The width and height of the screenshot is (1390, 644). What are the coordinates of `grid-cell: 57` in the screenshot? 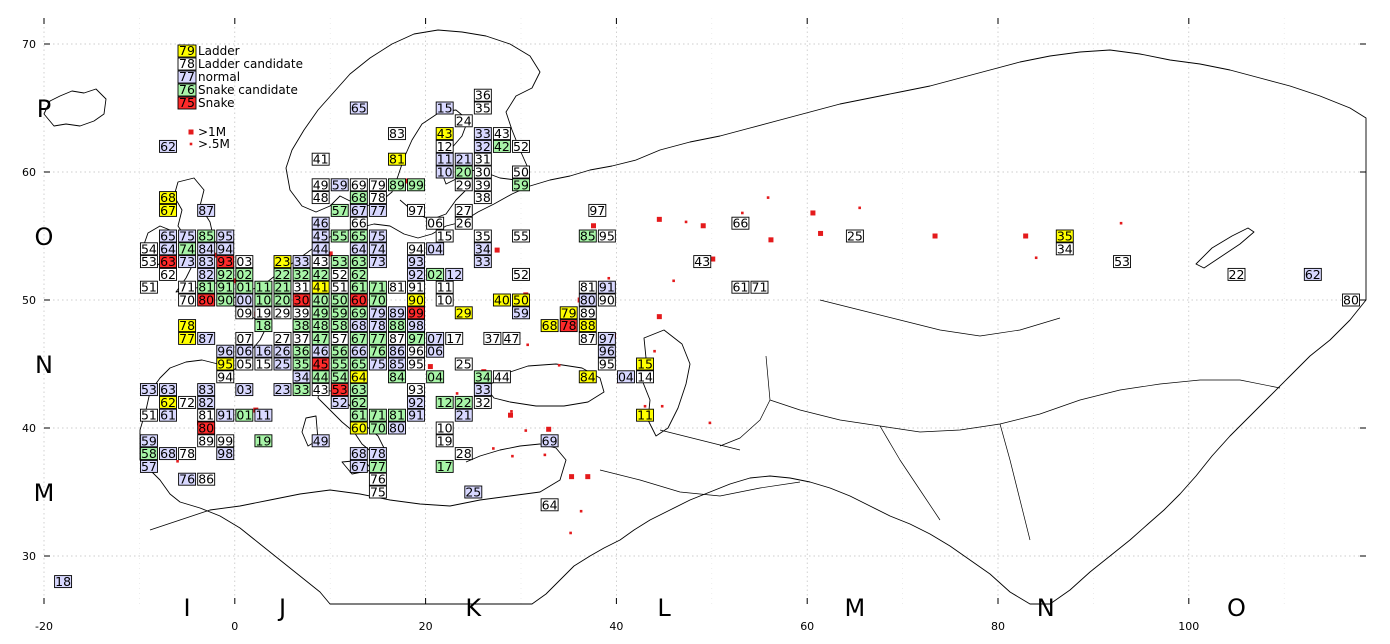 It's located at (339, 210).